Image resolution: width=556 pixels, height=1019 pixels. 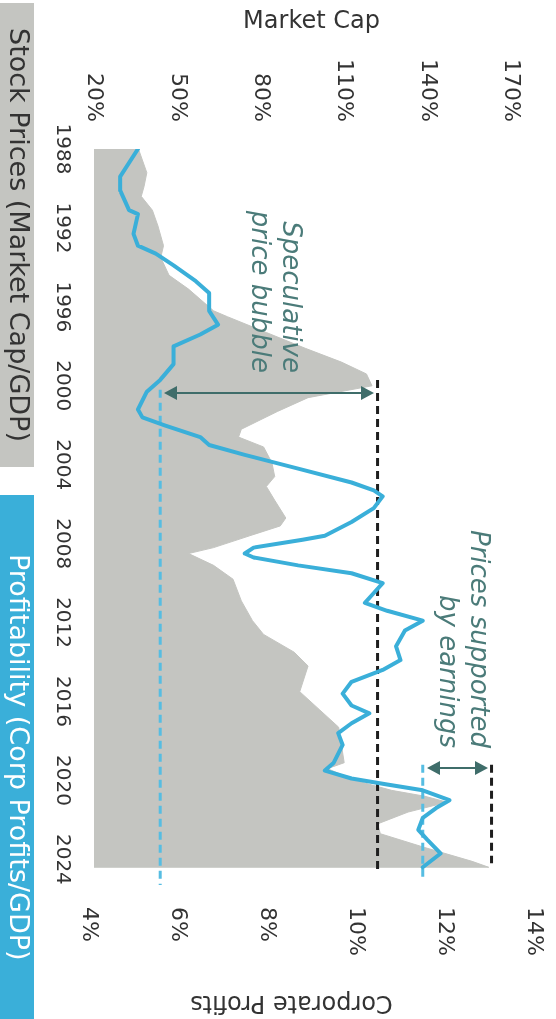 I want to click on x-tick-label: 8%, so click(x=269, y=924).